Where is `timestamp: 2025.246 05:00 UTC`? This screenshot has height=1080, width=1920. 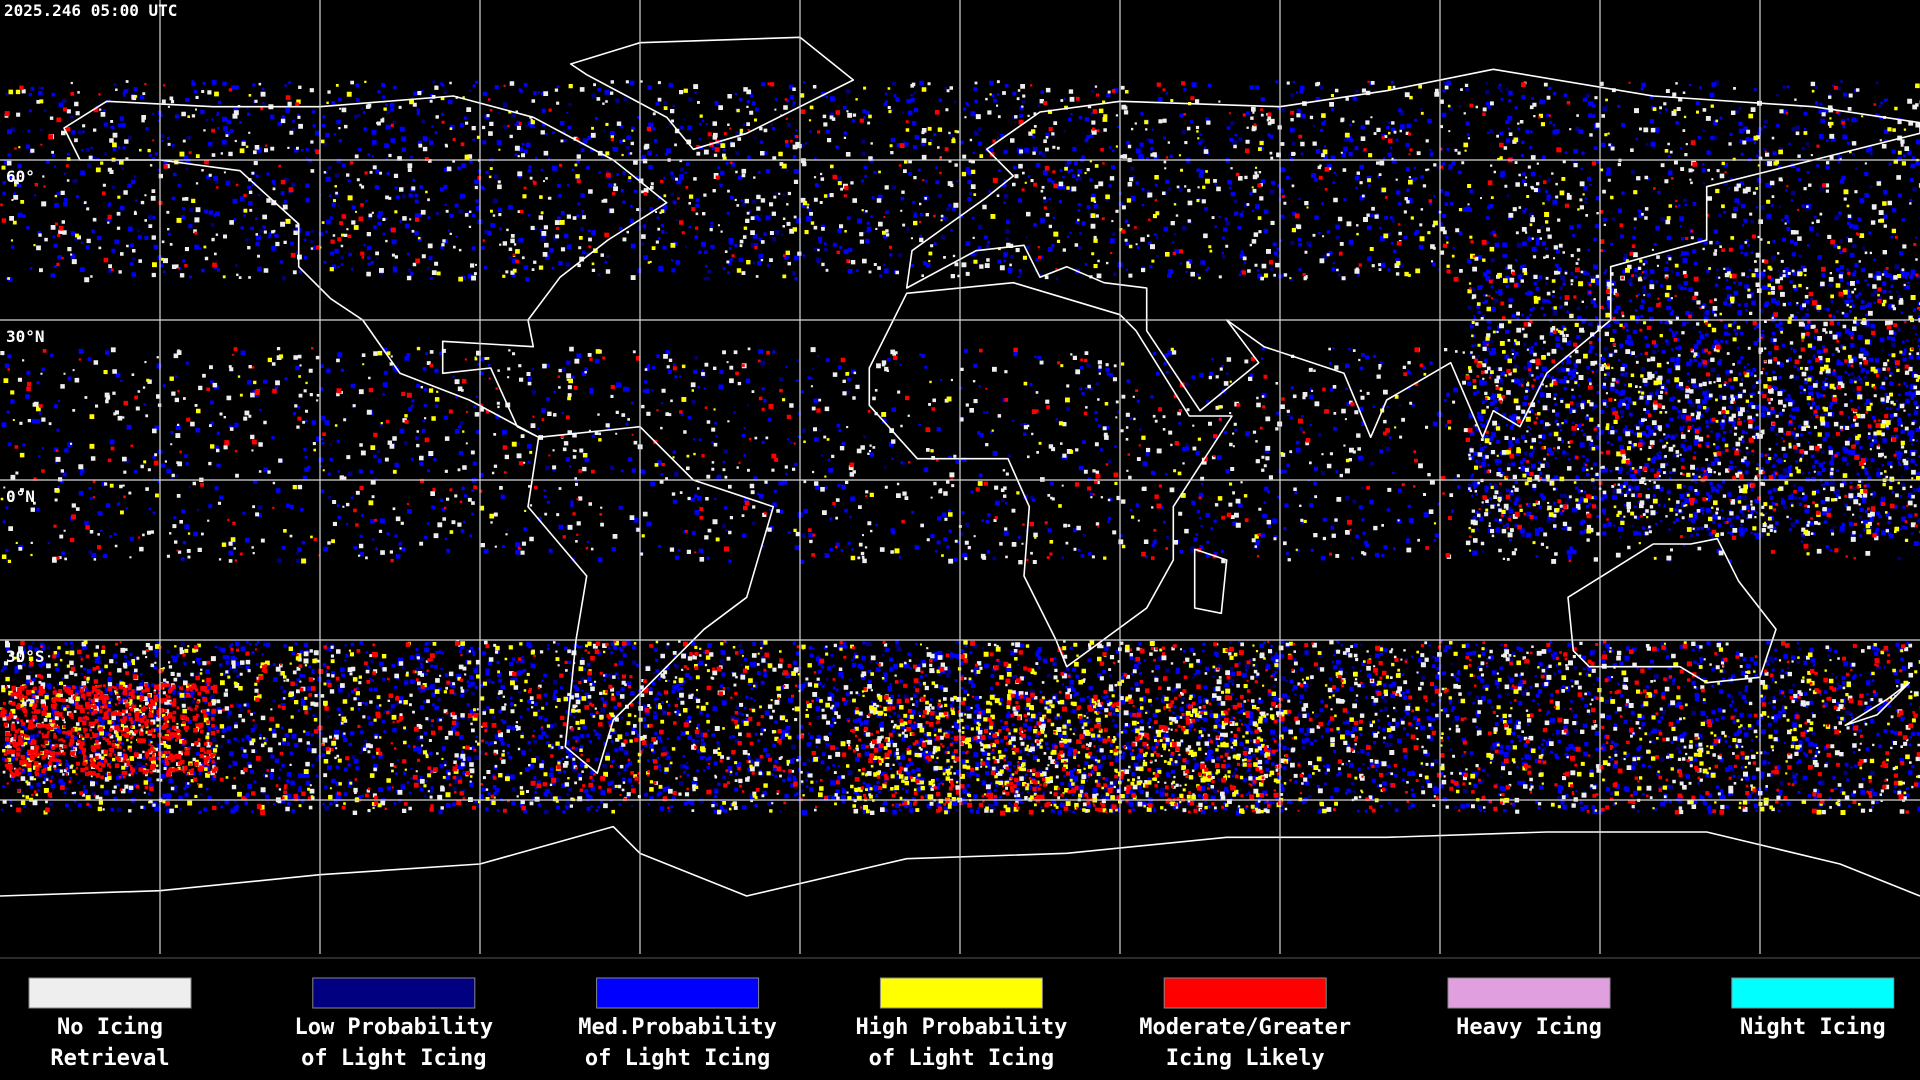
timestamp: 2025.246 05:00 UTC is located at coordinates (90, 10).